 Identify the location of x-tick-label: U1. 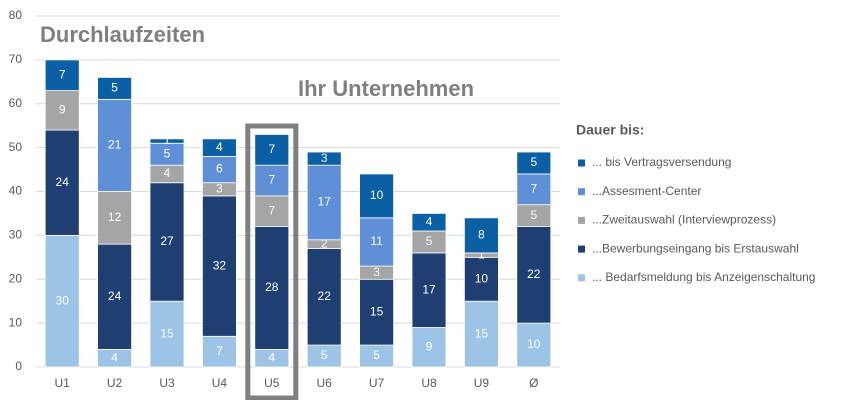
(63, 383).